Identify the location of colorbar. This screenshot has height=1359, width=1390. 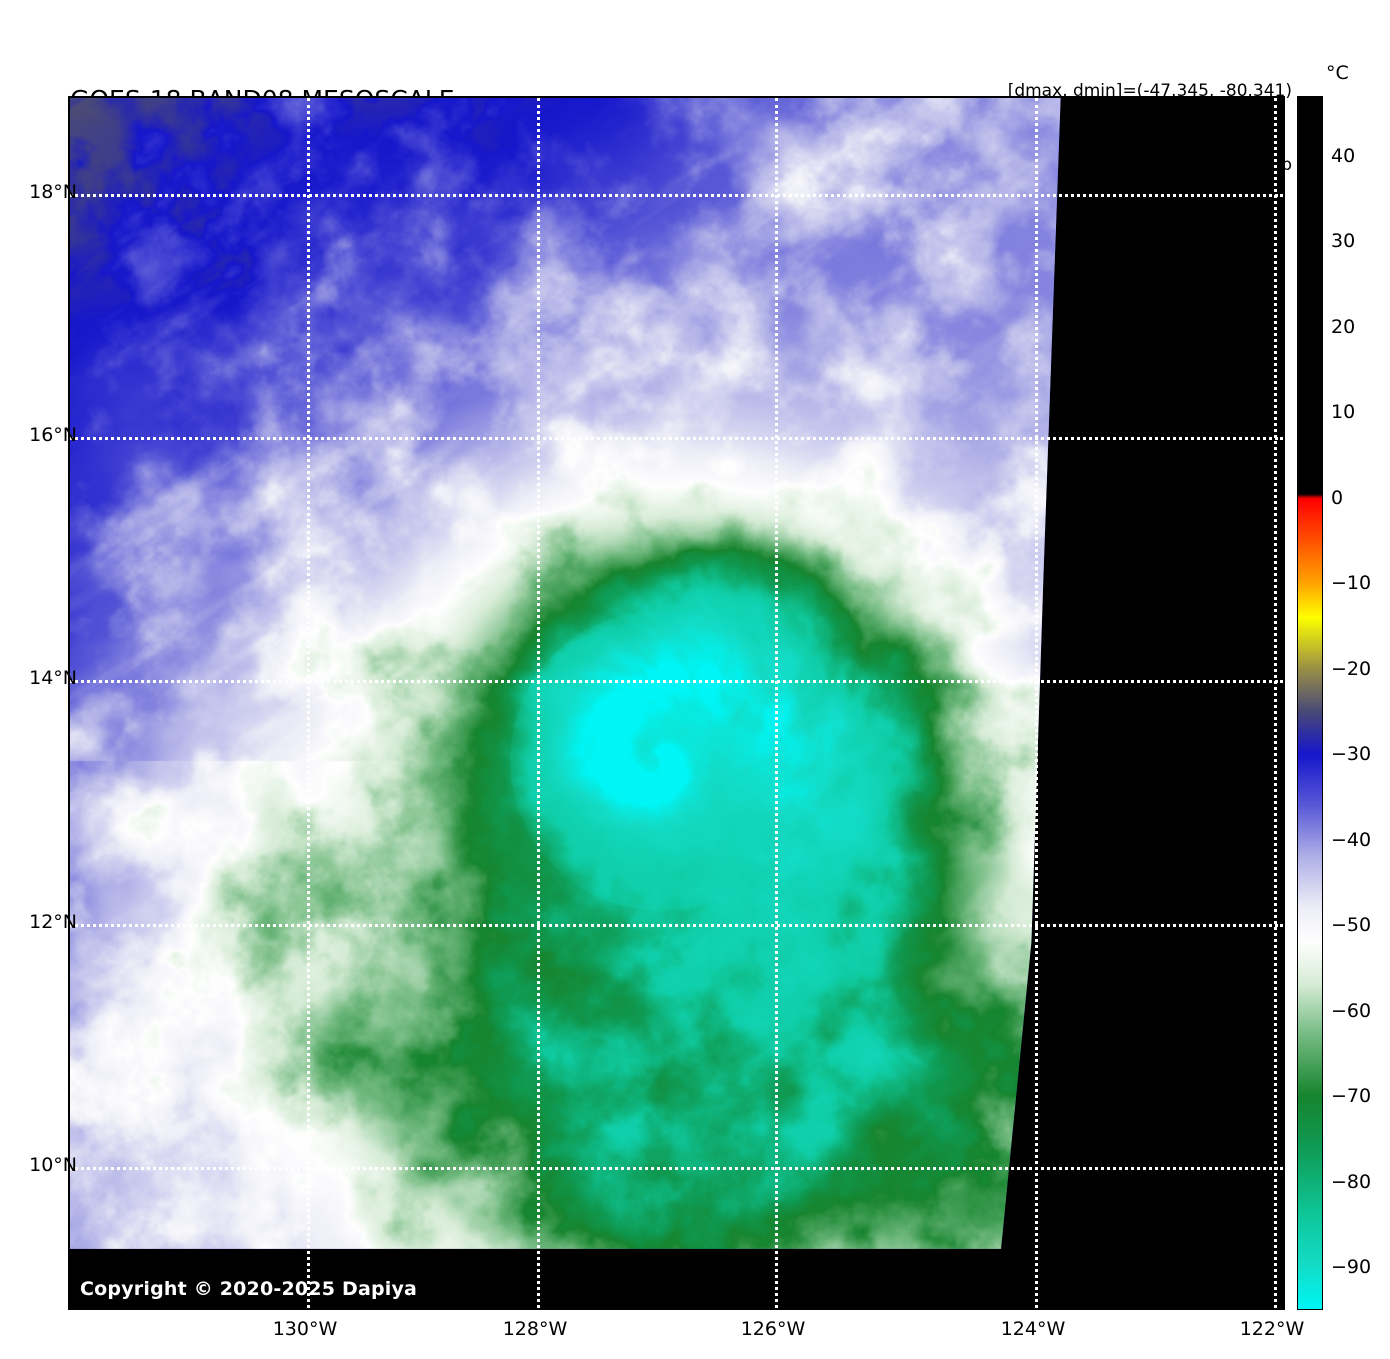
(1310, 703).